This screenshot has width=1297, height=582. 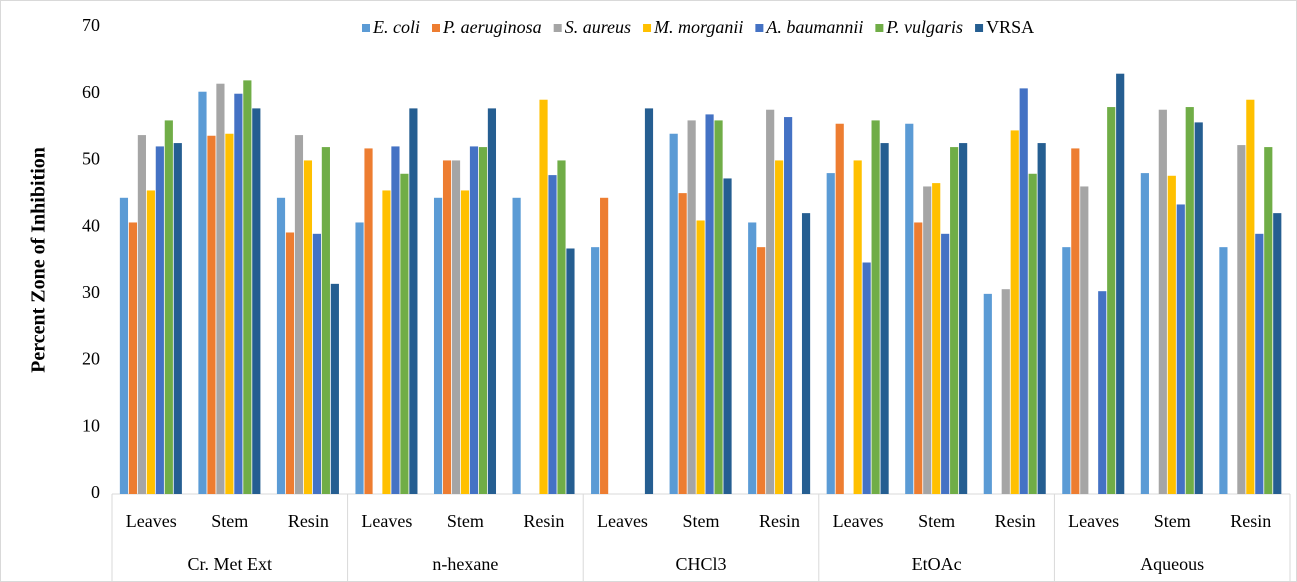 What do you see at coordinates (39, 260) in the screenshot?
I see `y-axis-label: Percent Zone of Inhibition` at bounding box center [39, 260].